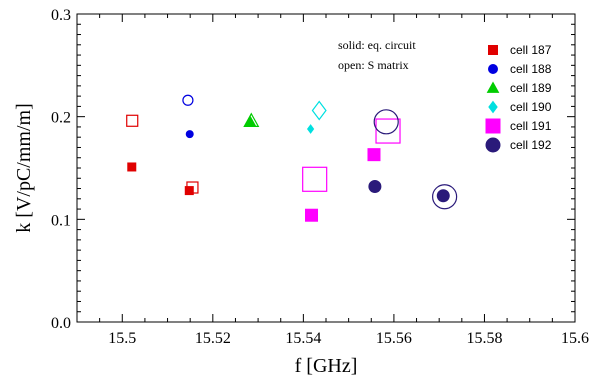  Describe the element at coordinates (484, 338) in the screenshot. I see `x-tick-label: 15.58` at that location.